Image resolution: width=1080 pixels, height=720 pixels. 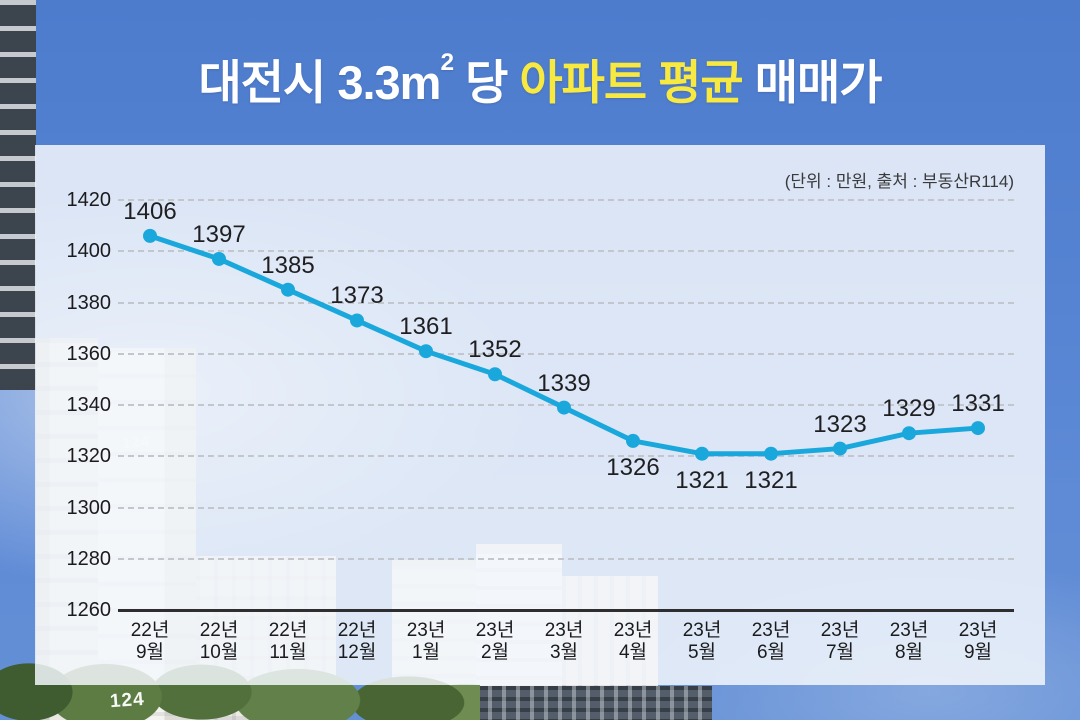 I want to click on x-axis-label: 23년 4월, so click(x=633, y=642).